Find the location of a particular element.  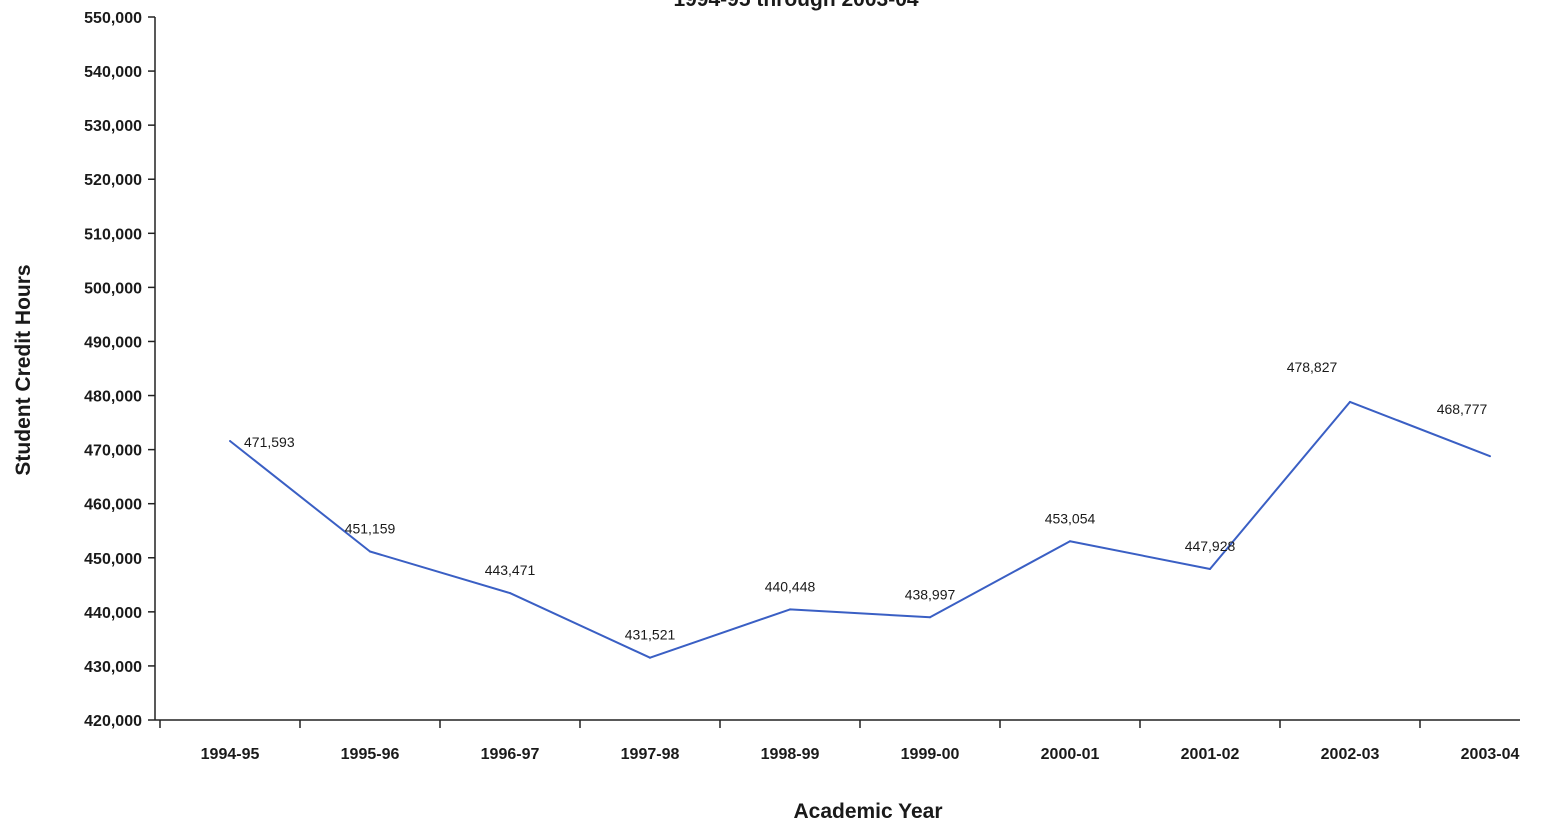

data-label: 443,471 is located at coordinates (510, 570).